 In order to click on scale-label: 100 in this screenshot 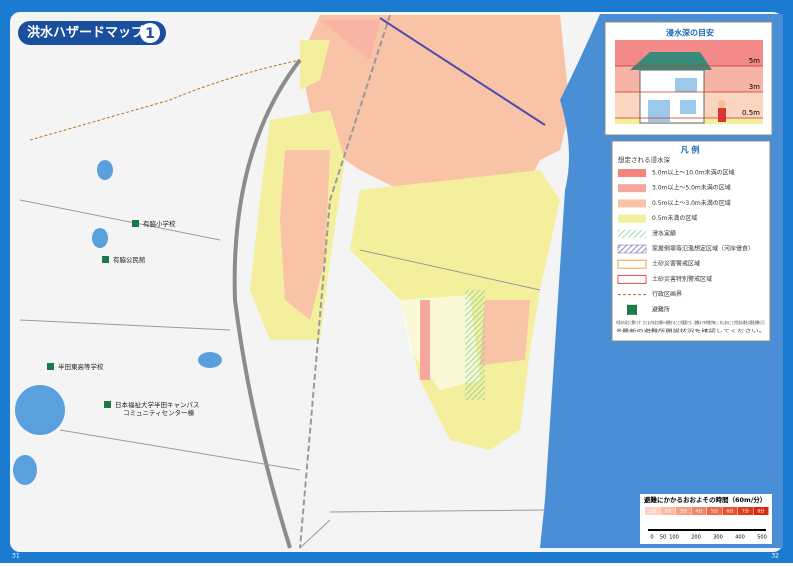, I will do `click(674, 538)`.